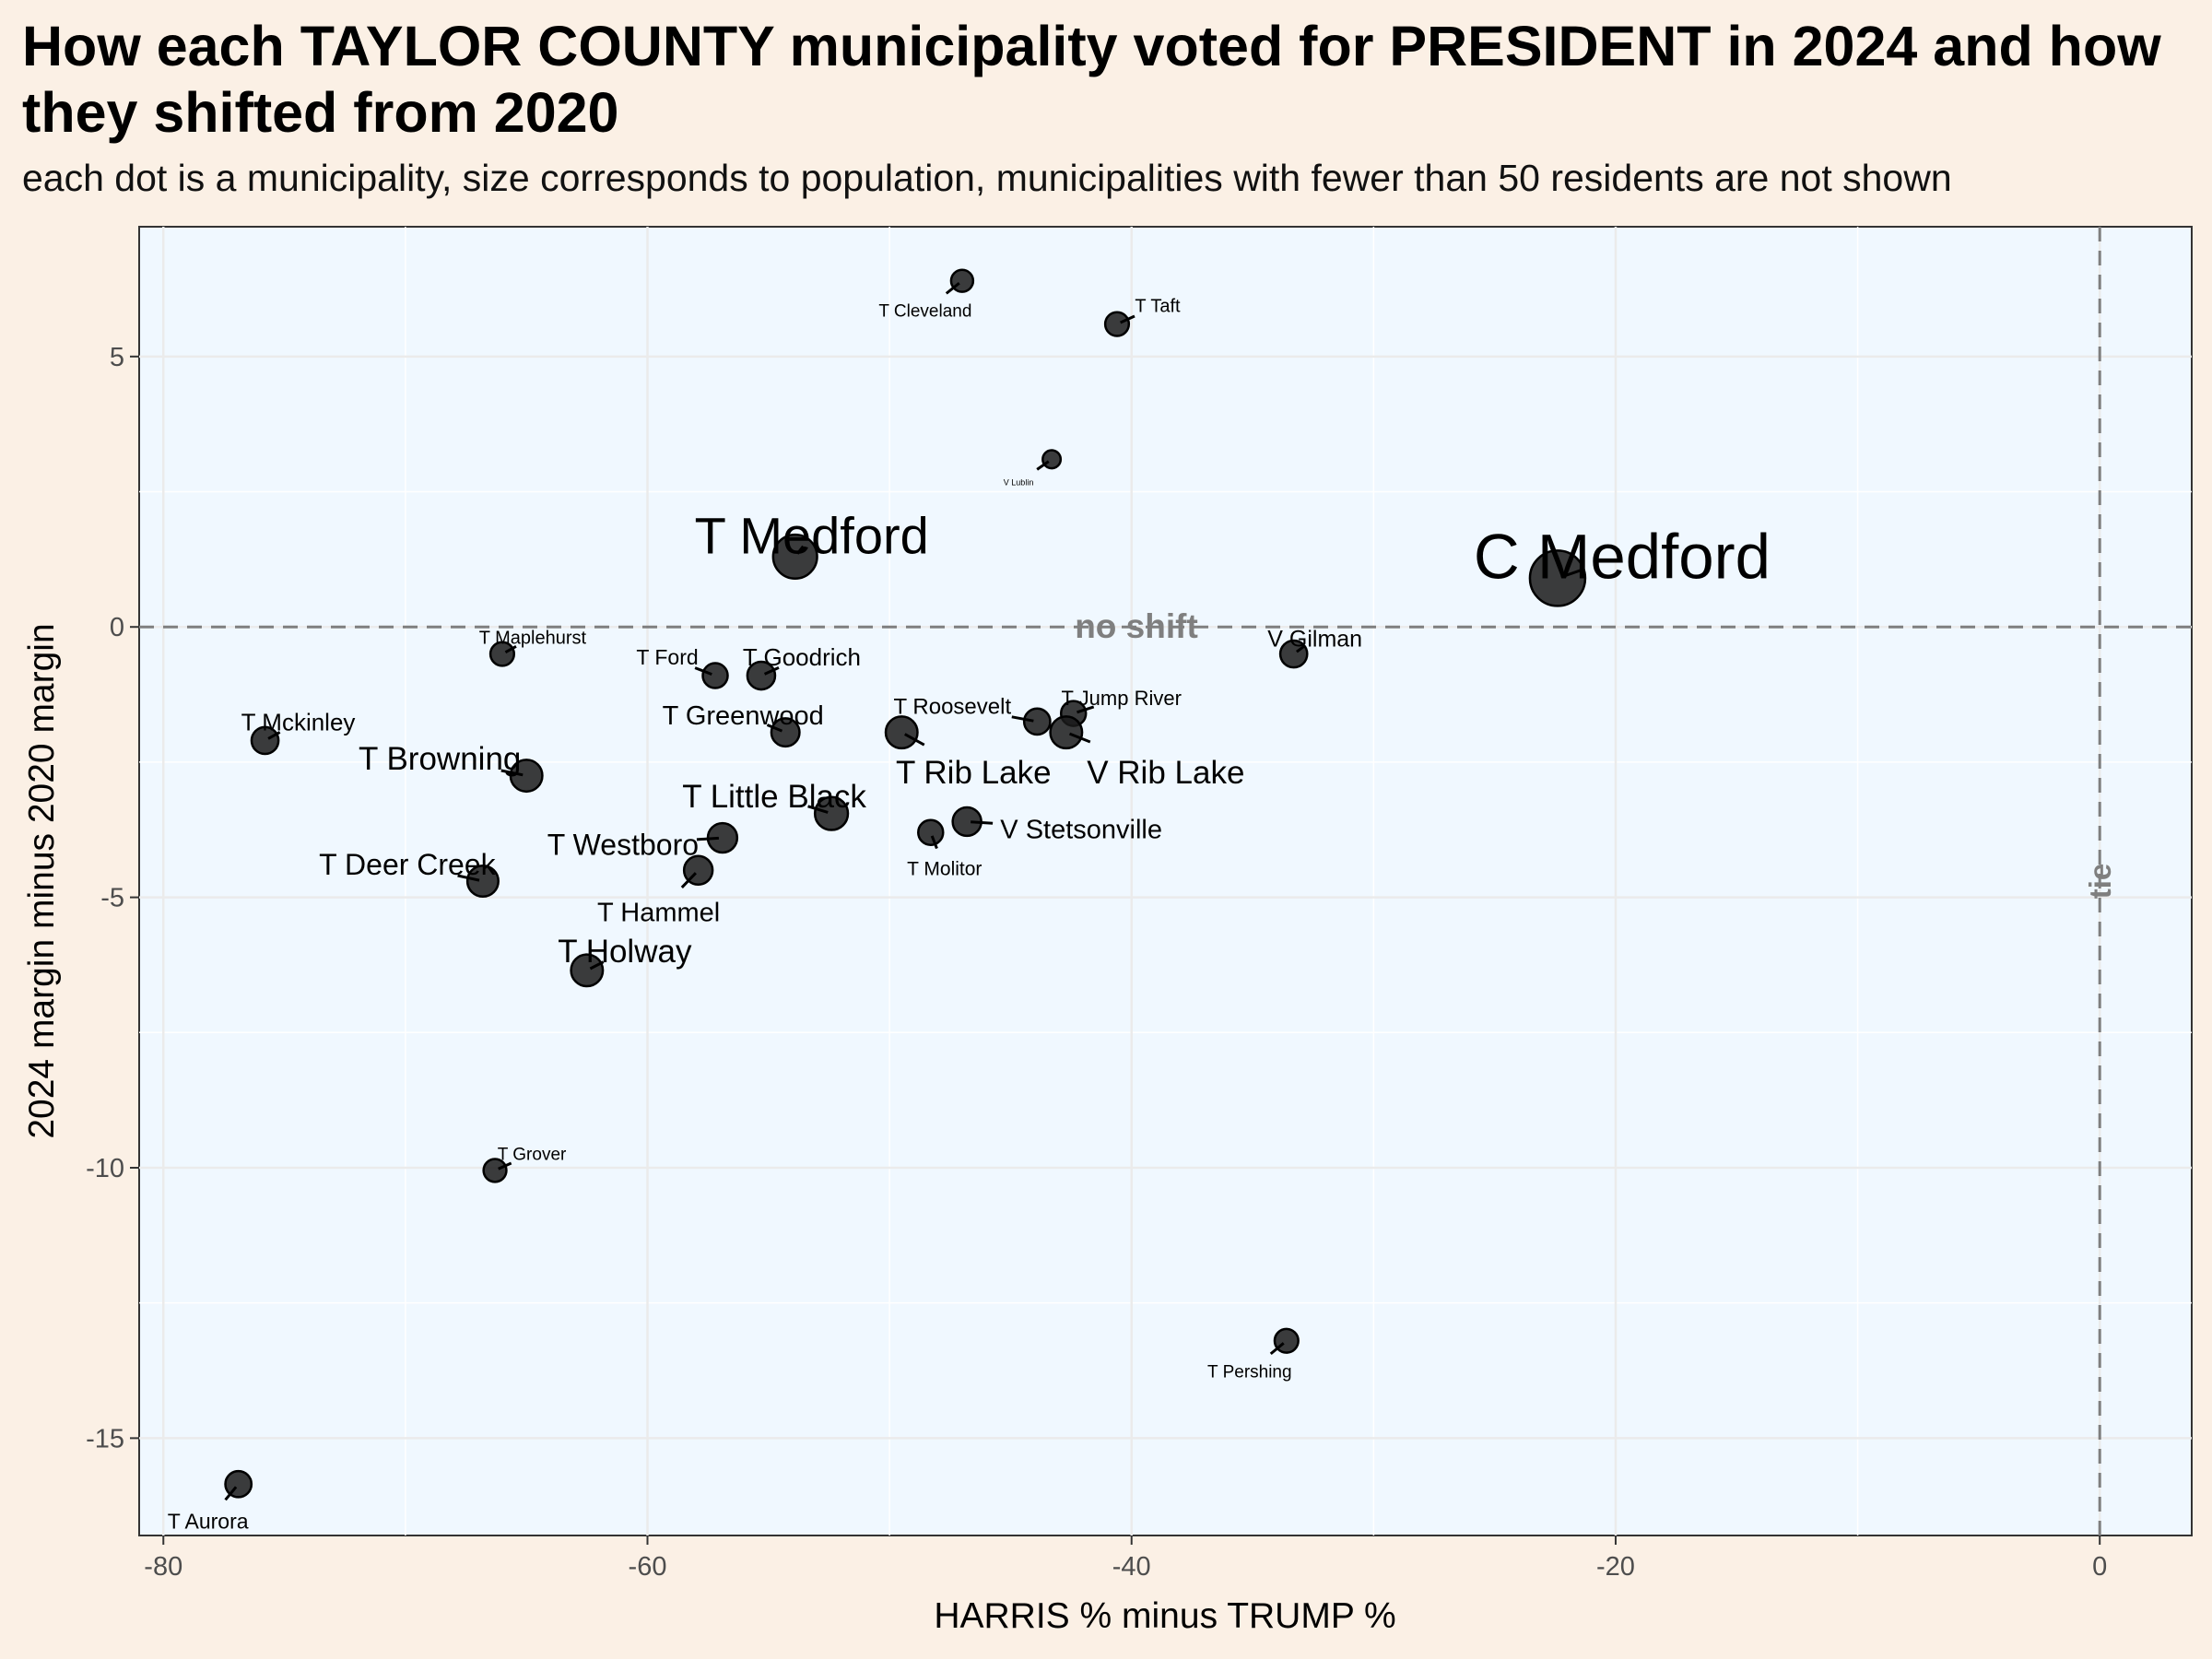 The width and height of the screenshot is (2212, 1659). I want to click on label-t-medford: T Medford, so click(812, 536).